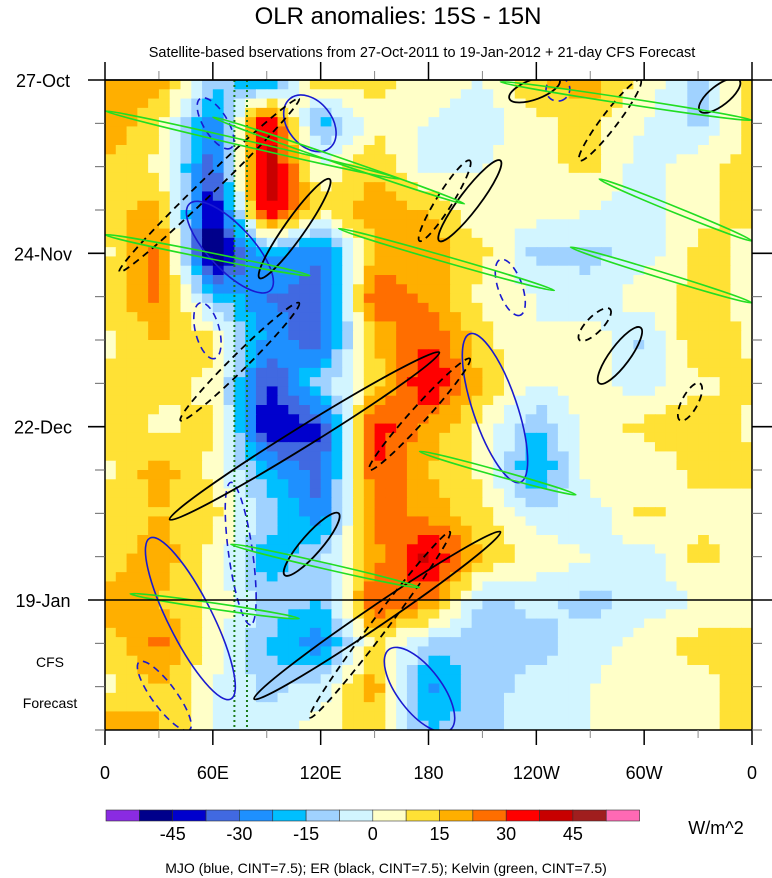 This screenshot has height=878, width=772. Describe the element at coordinates (240, 361) in the screenshot. I see `er-contour-negative` at that location.